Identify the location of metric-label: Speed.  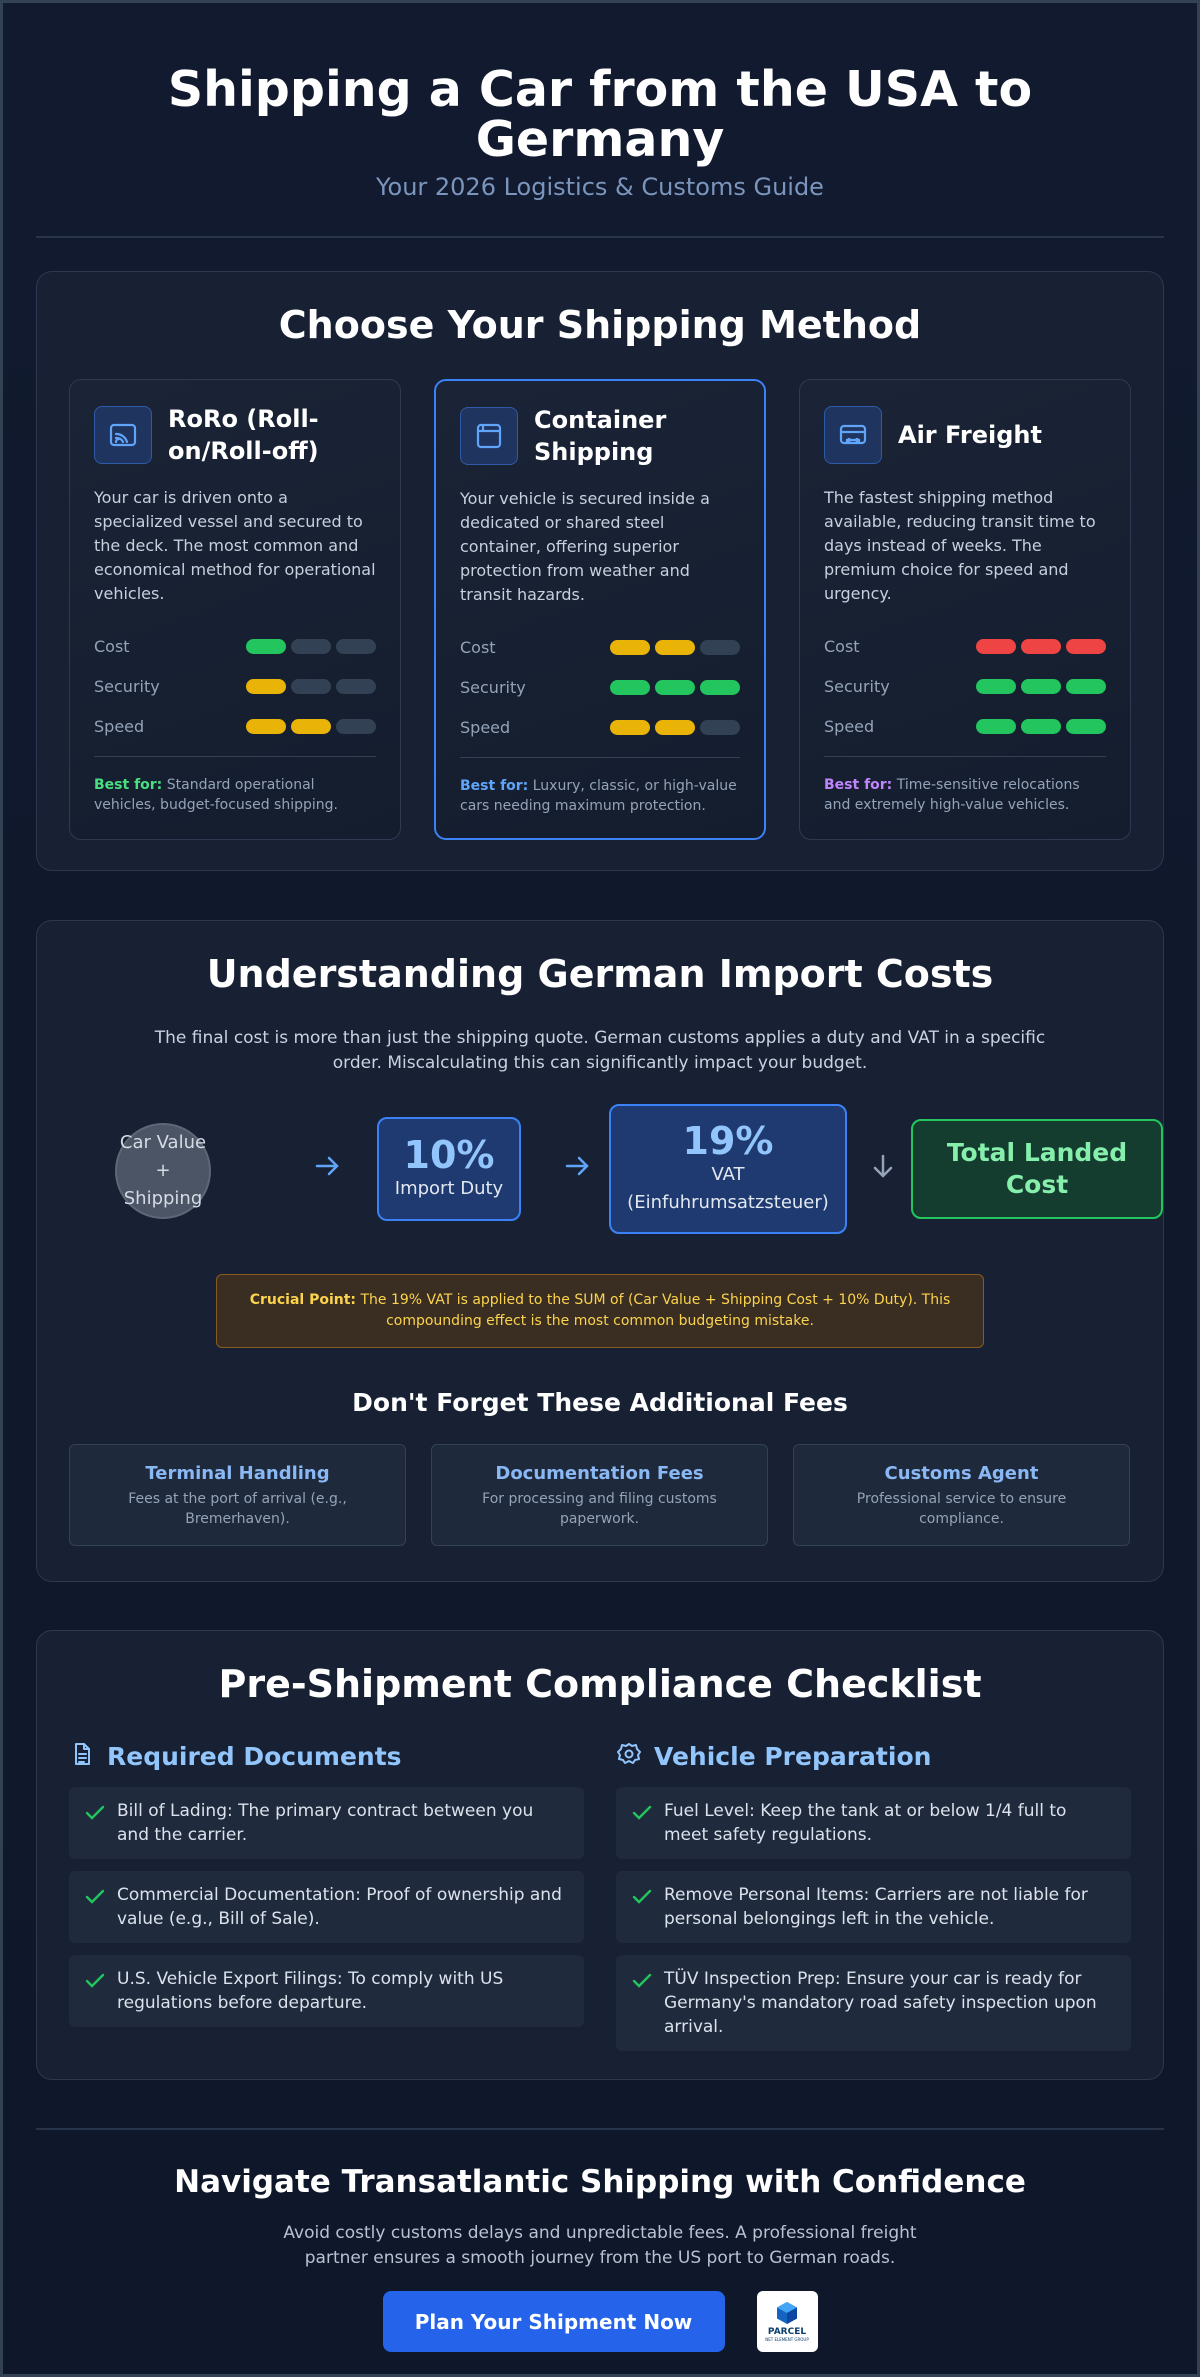
(849, 726).